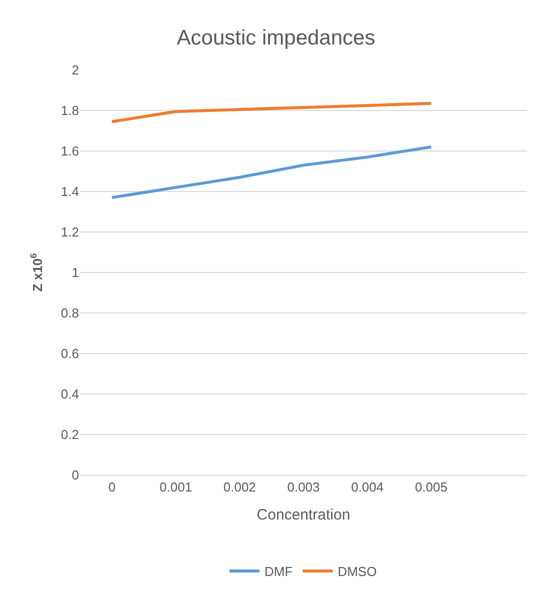  I want to click on y-tick-label: 0.6, so click(69, 354).